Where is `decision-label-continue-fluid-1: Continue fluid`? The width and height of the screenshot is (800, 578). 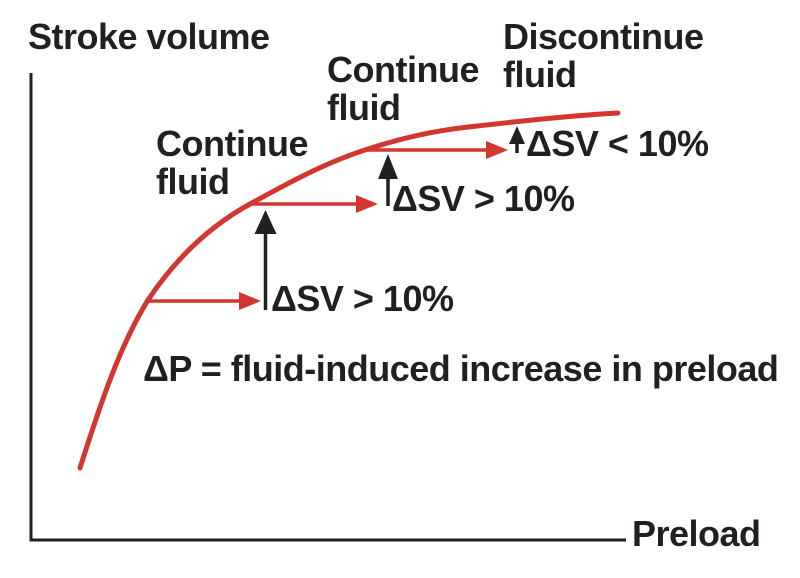 decision-label-continue-fluid-1: Continue fluid is located at coordinates (232, 163).